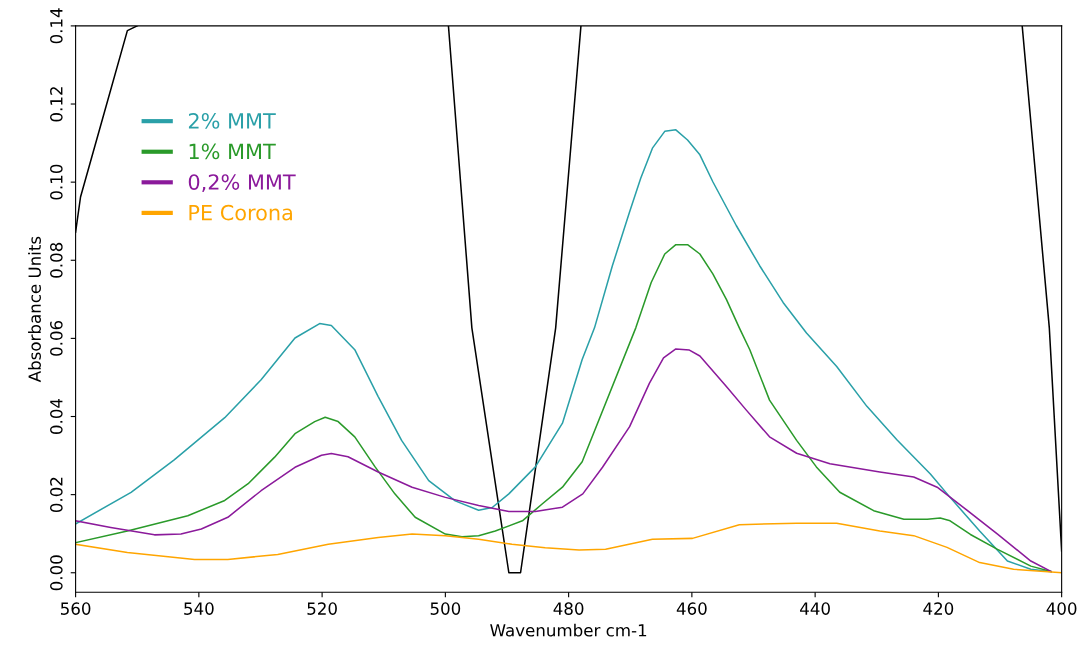  What do you see at coordinates (691, 608) in the screenshot?
I see `x-tick-label: 460` at bounding box center [691, 608].